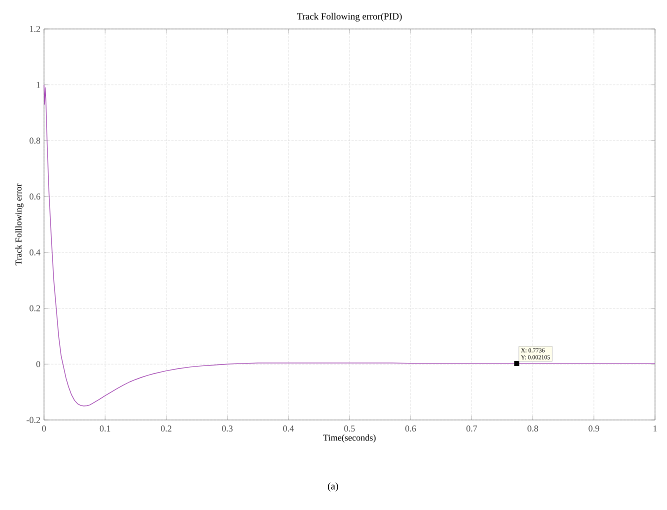 The width and height of the screenshot is (667, 510). I want to click on text: (a), so click(333, 487).